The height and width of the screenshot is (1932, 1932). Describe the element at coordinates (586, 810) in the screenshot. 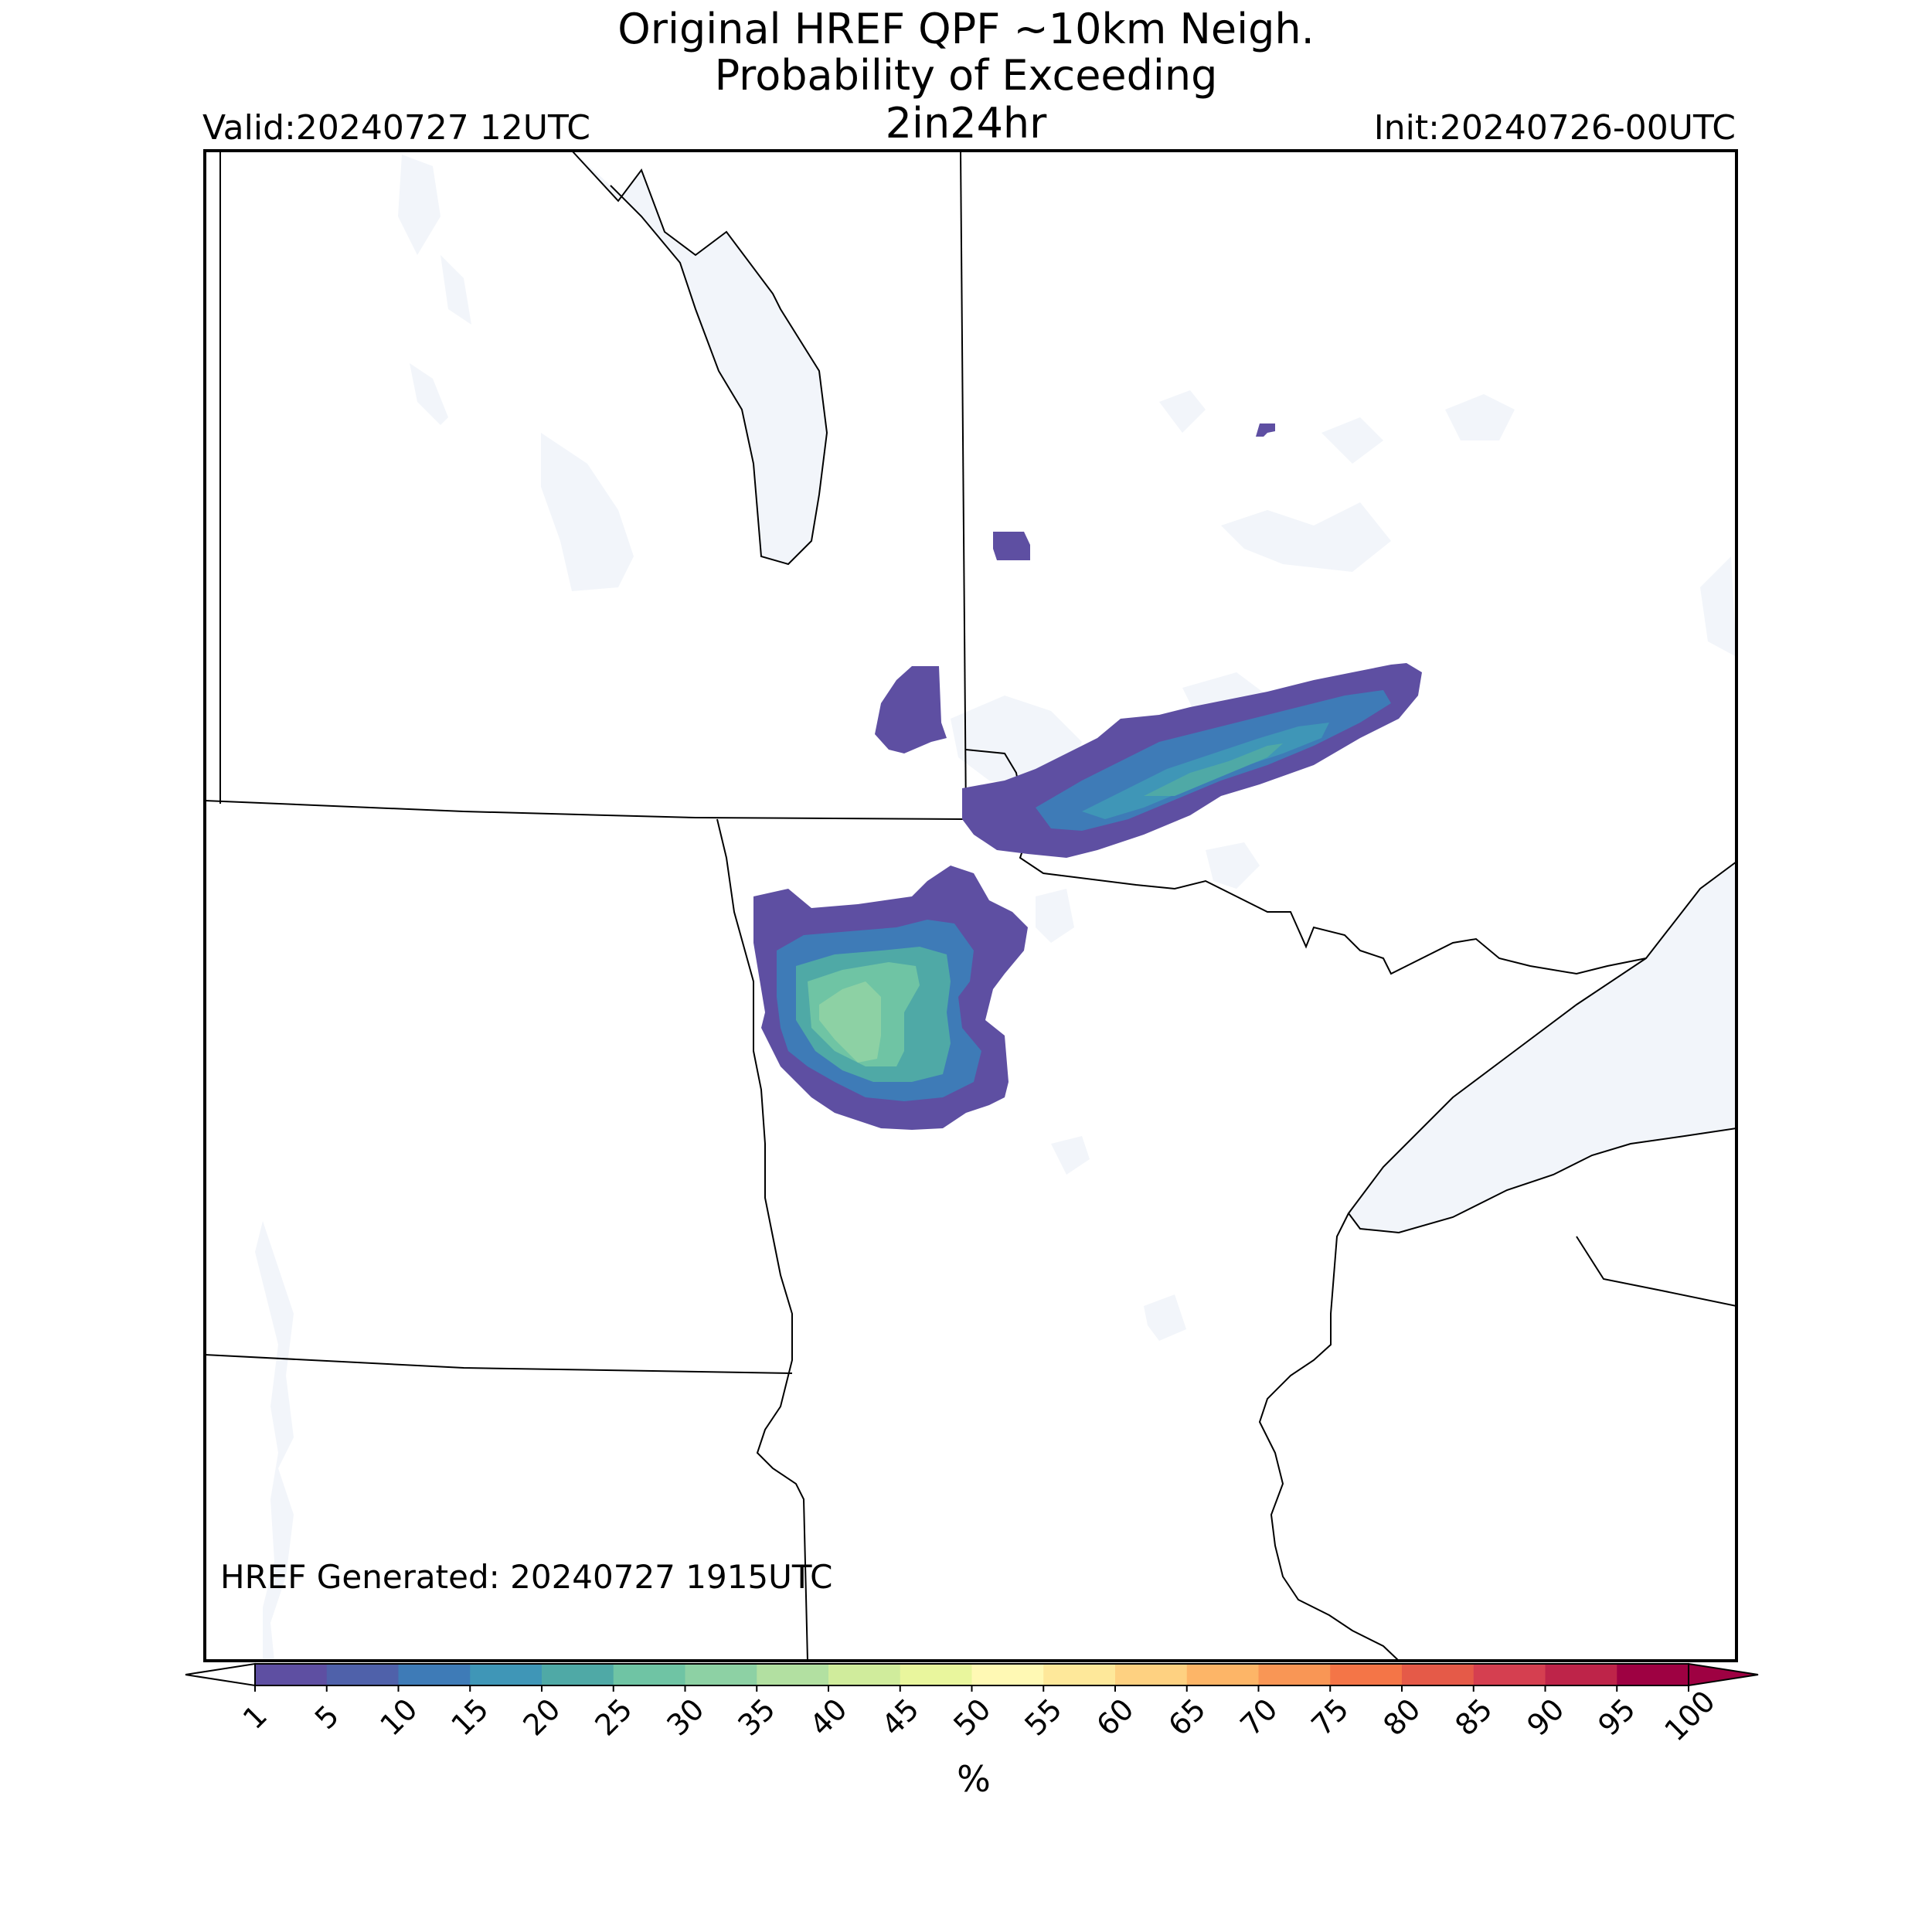

I see `border-us-canada-west` at that location.